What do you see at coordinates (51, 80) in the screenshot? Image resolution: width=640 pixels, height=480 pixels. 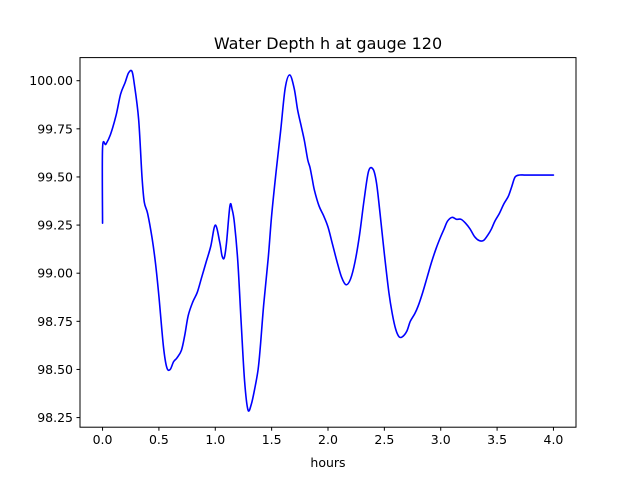 I see `y-tick-label: 100.00` at bounding box center [51, 80].